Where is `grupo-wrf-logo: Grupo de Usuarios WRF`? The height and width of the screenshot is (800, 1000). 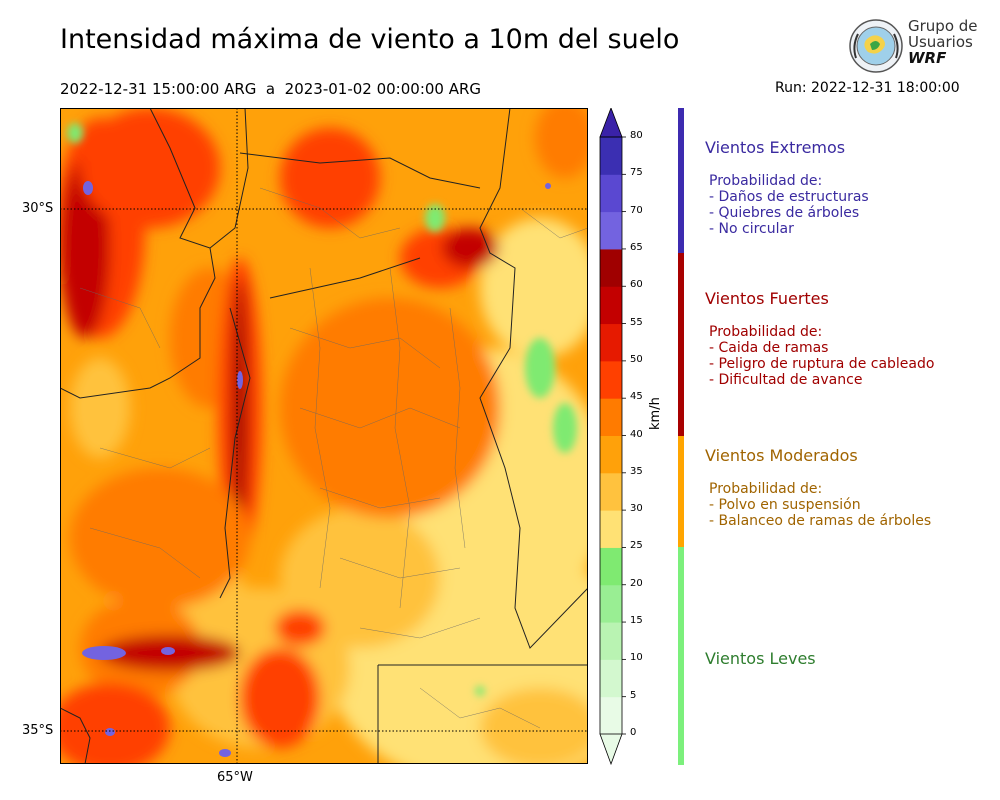 grupo-wrf-logo: Grupo de Usuarios WRF is located at coordinates (913, 46).